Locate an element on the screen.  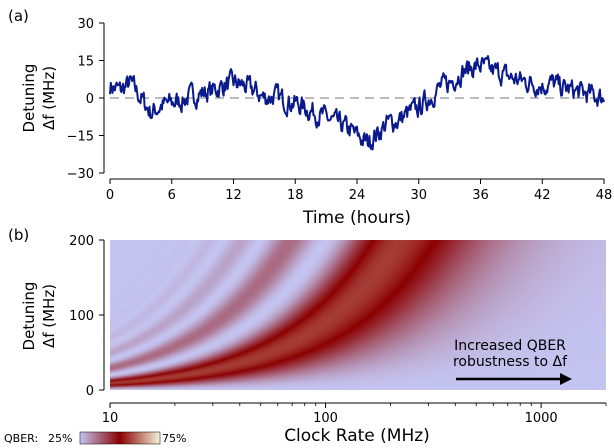
panel-a-ytick-label: 0 is located at coordinates (90, 99).